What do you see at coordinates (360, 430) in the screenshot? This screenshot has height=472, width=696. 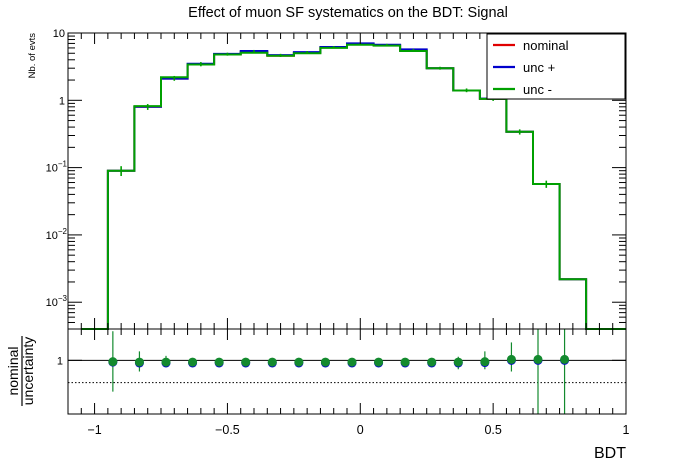 I see `x-tick-label: 0` at bounding box center [360, 430].